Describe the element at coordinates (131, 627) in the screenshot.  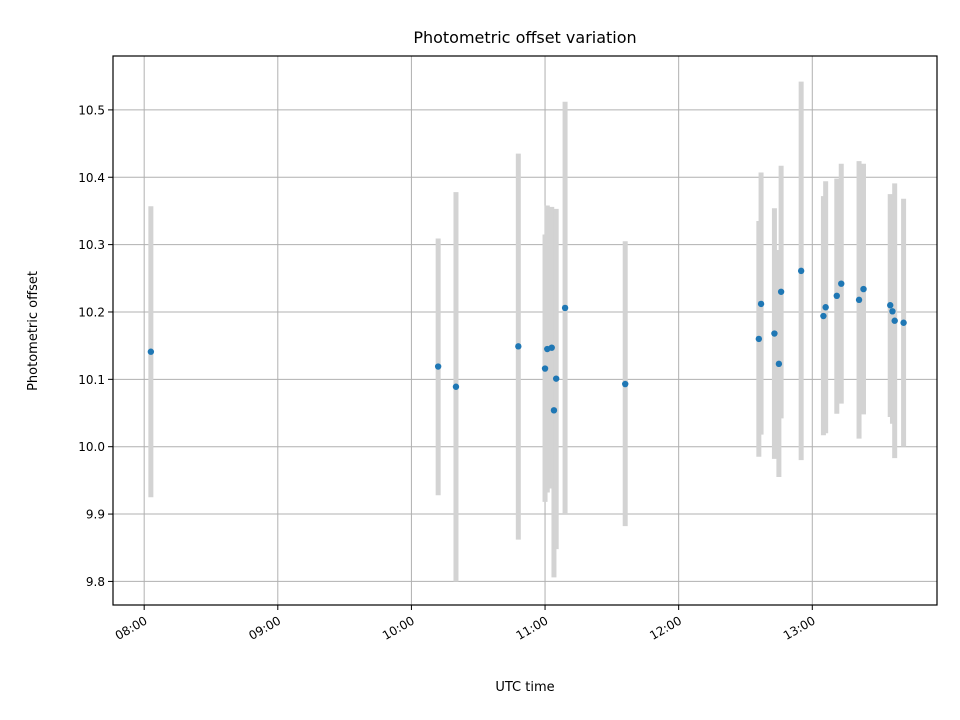
I see `x-tick-label: 08:00` at that location.